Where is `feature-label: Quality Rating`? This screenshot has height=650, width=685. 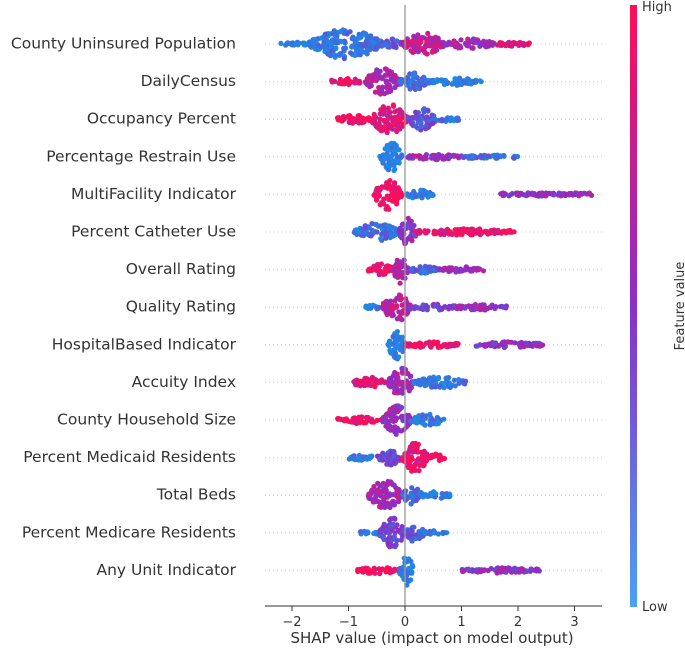
feature-label: Quality Rating is located at coordinates (181, 307).